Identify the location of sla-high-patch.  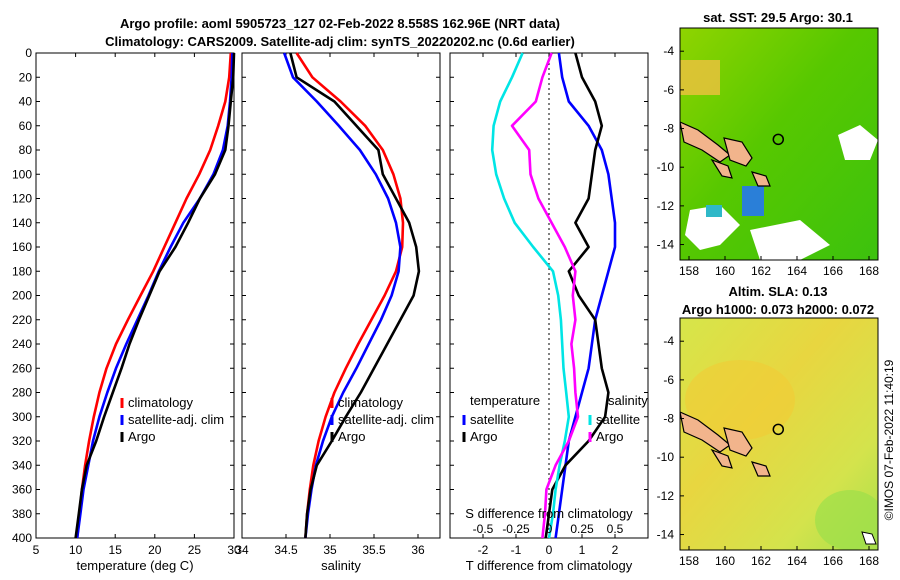
(740, 400).